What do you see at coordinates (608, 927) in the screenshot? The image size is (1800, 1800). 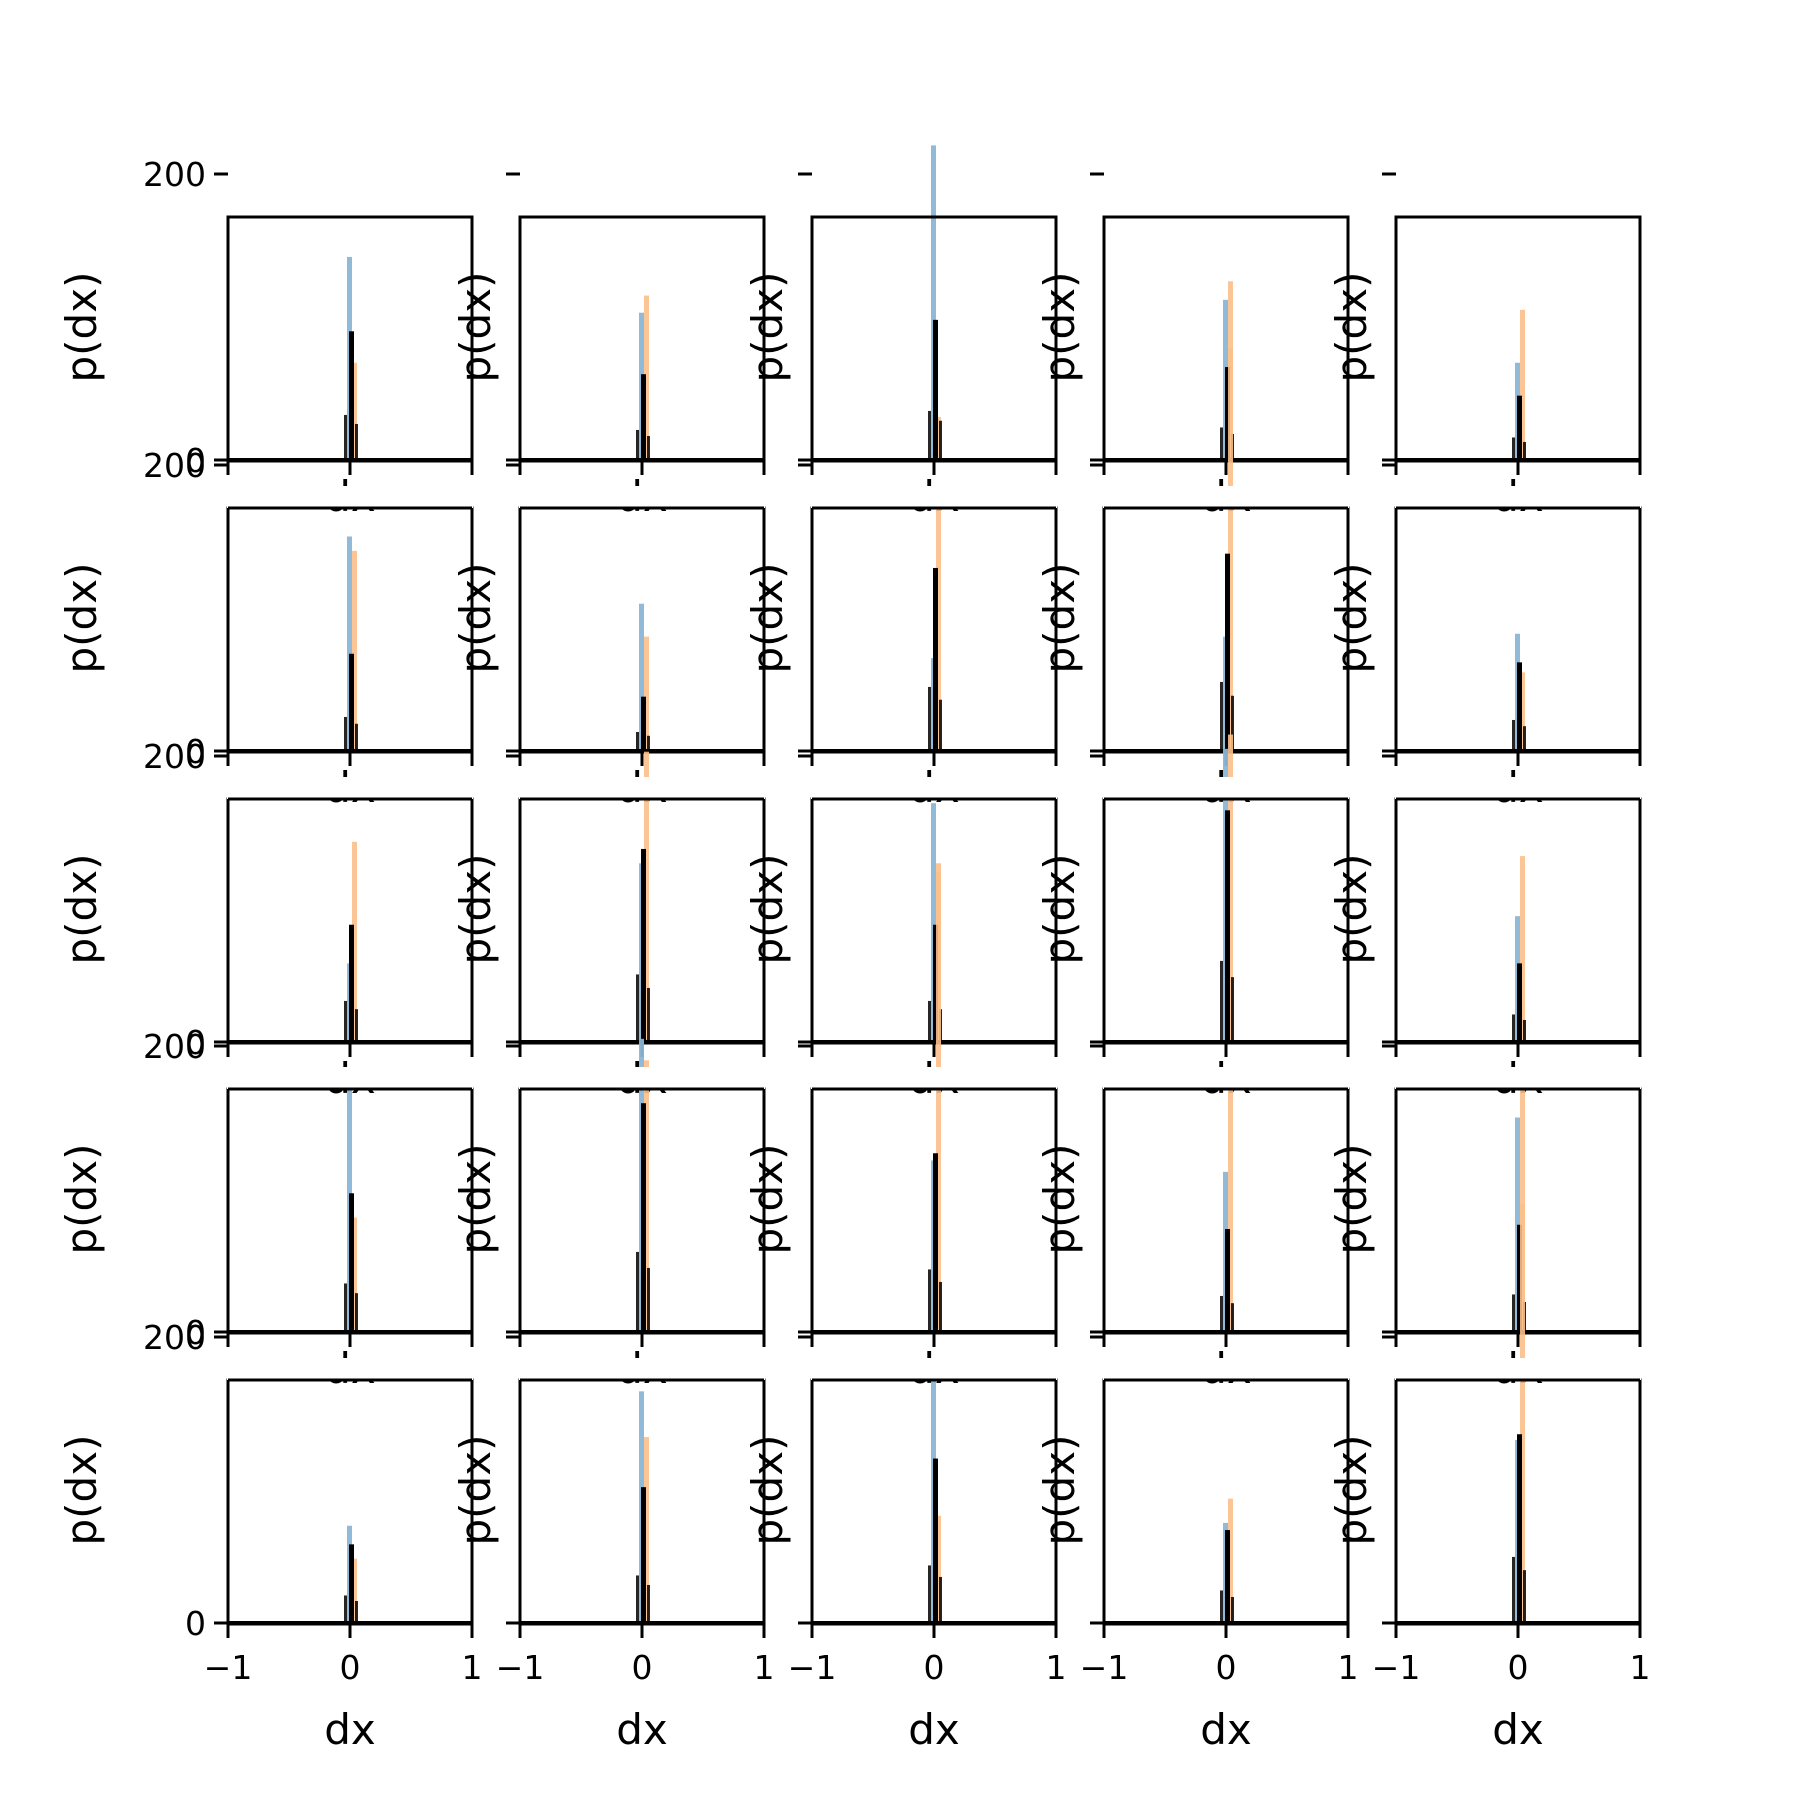 I see `panel-r3-c2: p(dx)dx` at bounding box center [608, 927].